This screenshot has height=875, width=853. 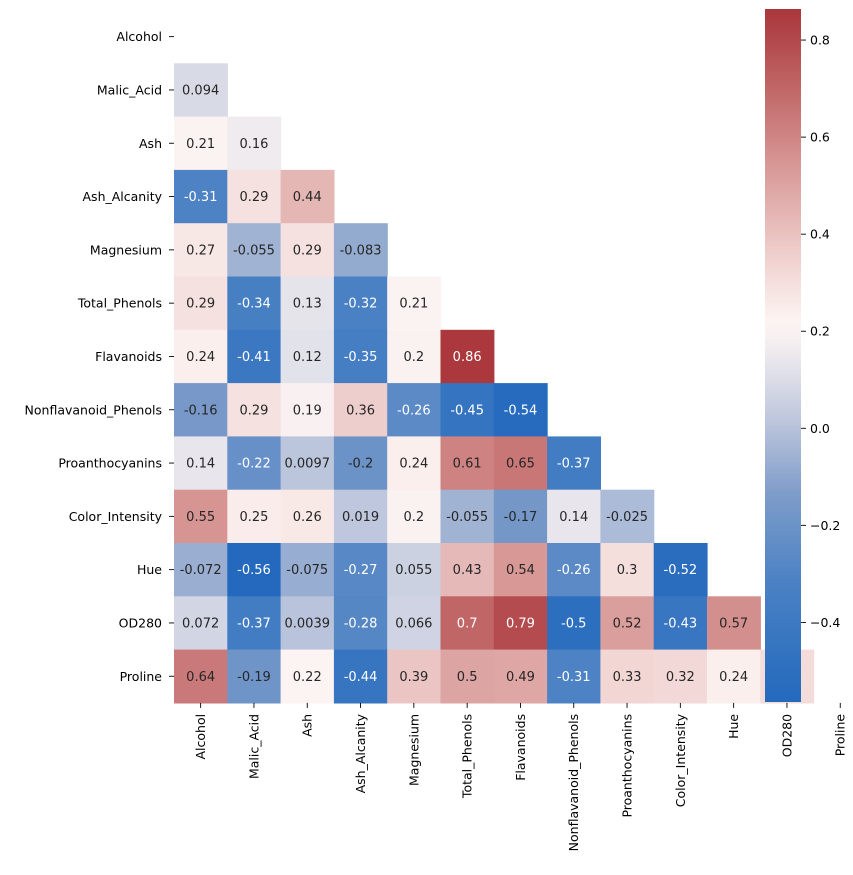 I want to click on x-tick-label: Ash, so click(x=307, y=725).